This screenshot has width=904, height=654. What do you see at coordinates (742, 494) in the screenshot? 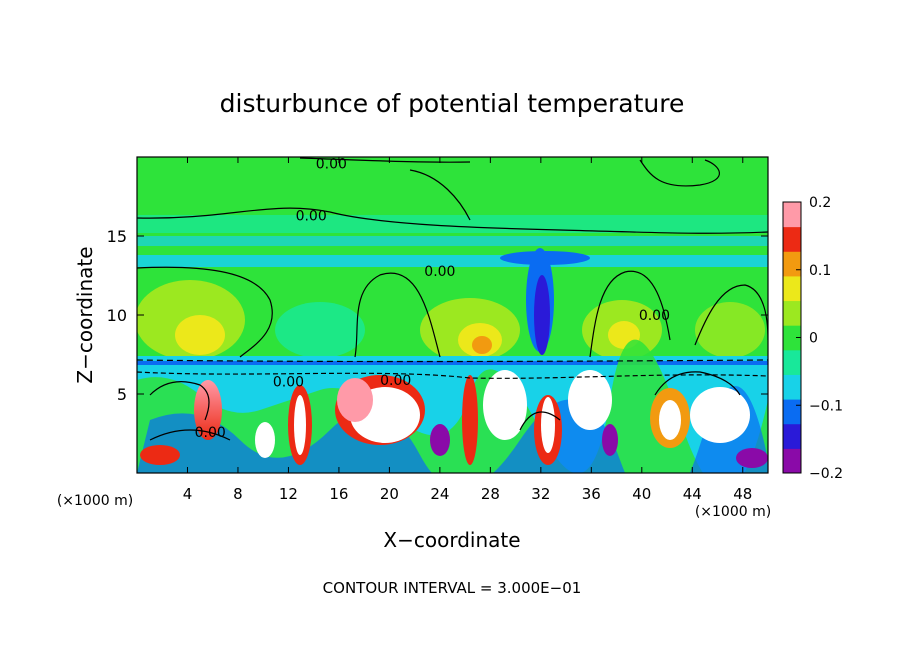
I see `x-tick-label: 48` at bounding box center [742, 494].